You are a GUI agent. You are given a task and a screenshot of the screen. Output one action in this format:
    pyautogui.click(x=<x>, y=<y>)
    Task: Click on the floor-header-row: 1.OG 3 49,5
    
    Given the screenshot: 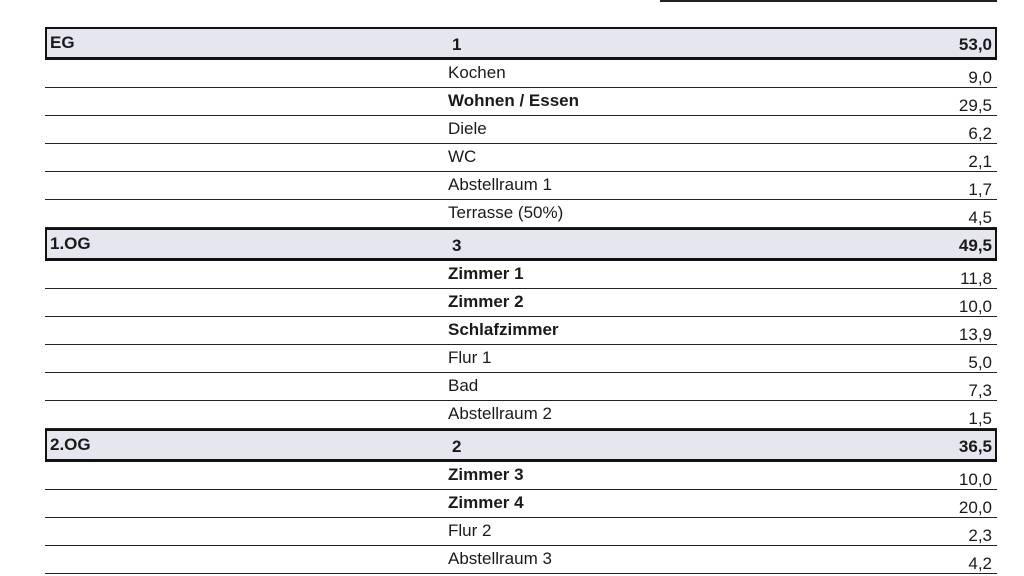 What is the action you would take?
    pyautogui.click(x=521, y=244)
    